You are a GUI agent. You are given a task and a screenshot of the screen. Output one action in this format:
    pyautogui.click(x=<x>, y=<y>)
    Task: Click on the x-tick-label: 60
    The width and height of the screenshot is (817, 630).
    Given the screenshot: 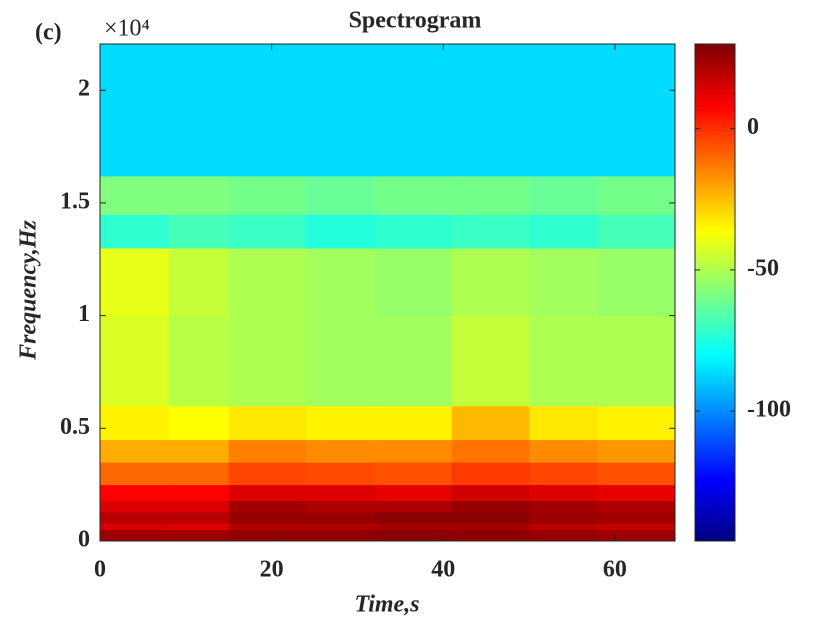 What is the action you would take?
    pyautogui.click(x=615, y=570)
    